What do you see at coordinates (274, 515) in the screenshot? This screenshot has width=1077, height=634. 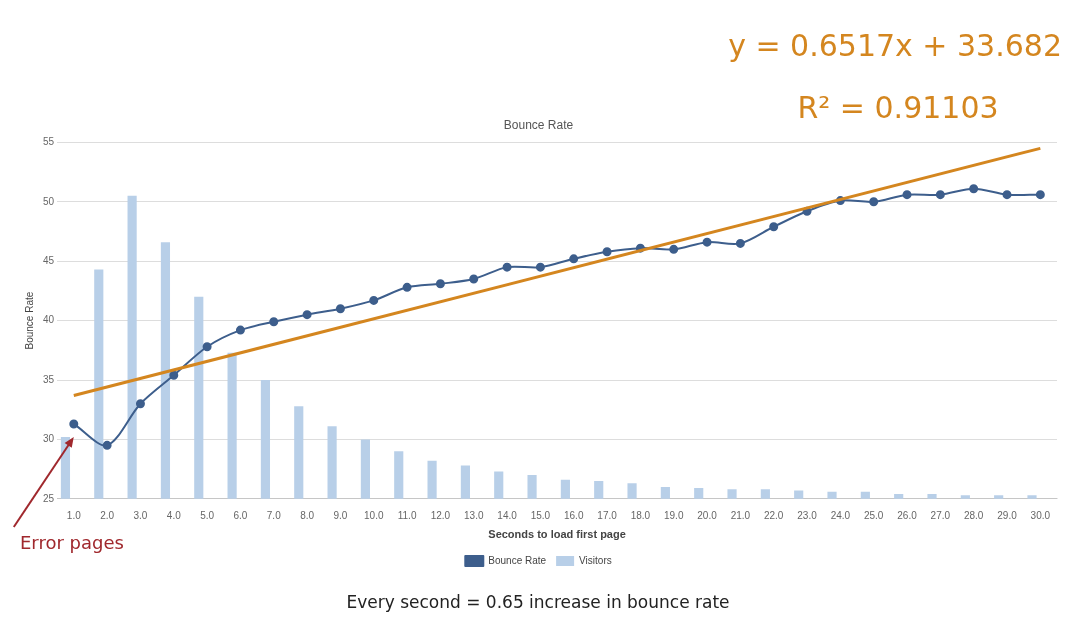 I see `x-tick-label: 7.0` at bounding box center [274, 515].